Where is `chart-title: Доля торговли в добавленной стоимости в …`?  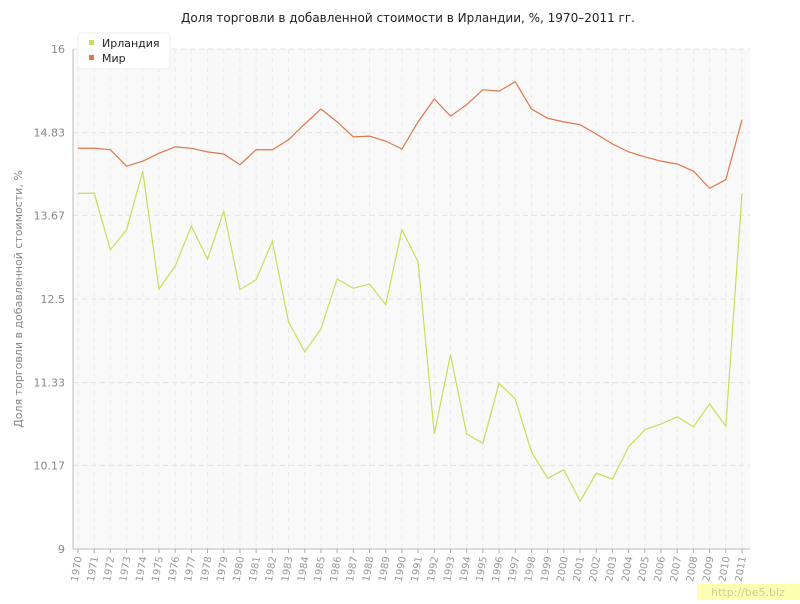
chart-title: Доля торговли в добавленной стоимости в … is located at coordinates (408, 18).